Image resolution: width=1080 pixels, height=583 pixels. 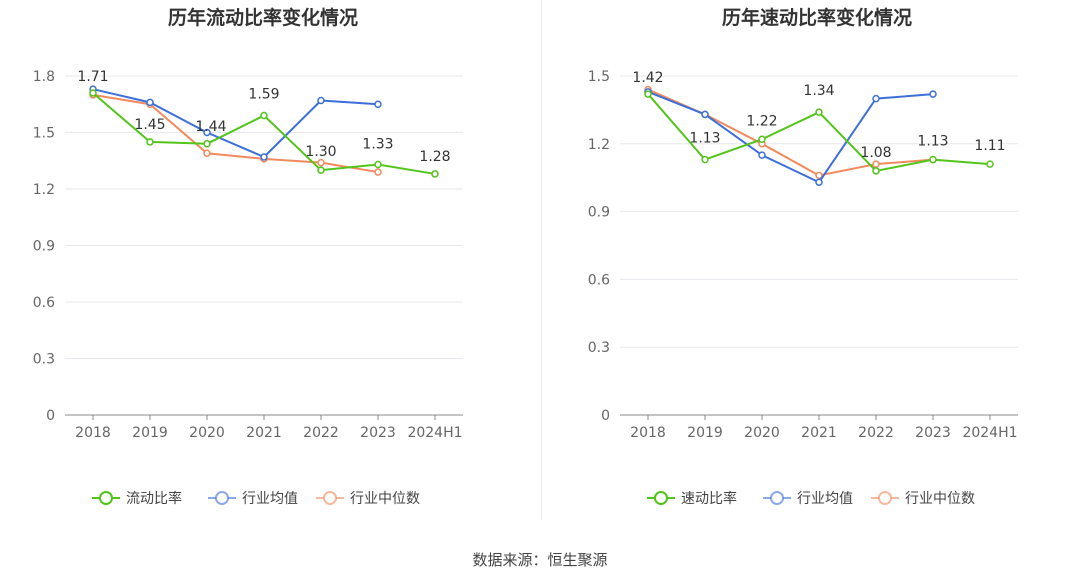 What do you see at coordinates (709, 498) in the screenshot?
I see `legend-label: 速动比率` at bounding box center [709, 498].